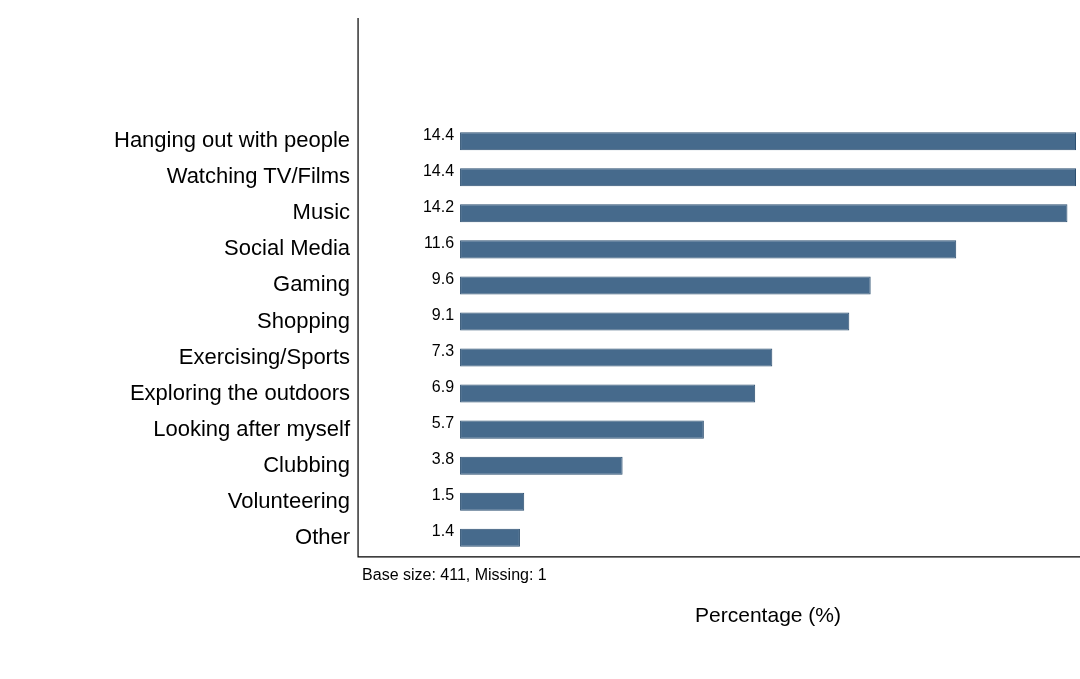 The height and width of the screenshot is (679, 1080). I want to click on y-tick-label: Exercising/Sports, so click(264, 356).